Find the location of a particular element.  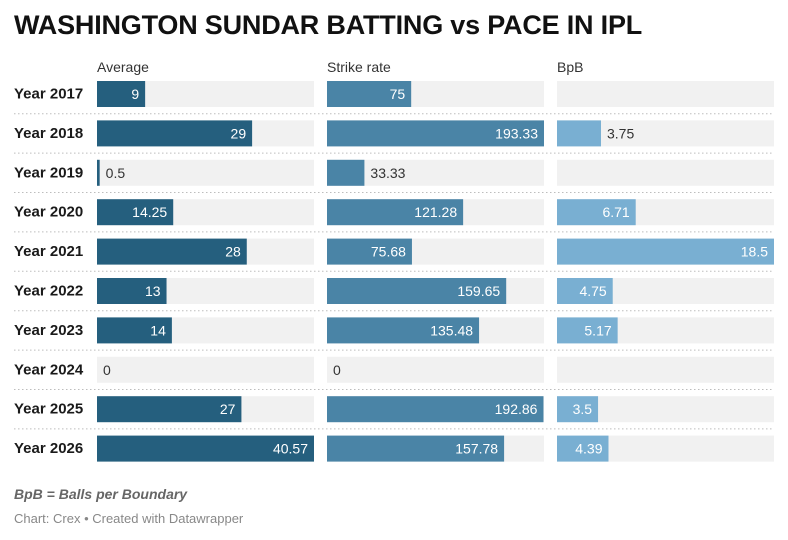

data-label: 18.5 is located at coordinates (754, 252).